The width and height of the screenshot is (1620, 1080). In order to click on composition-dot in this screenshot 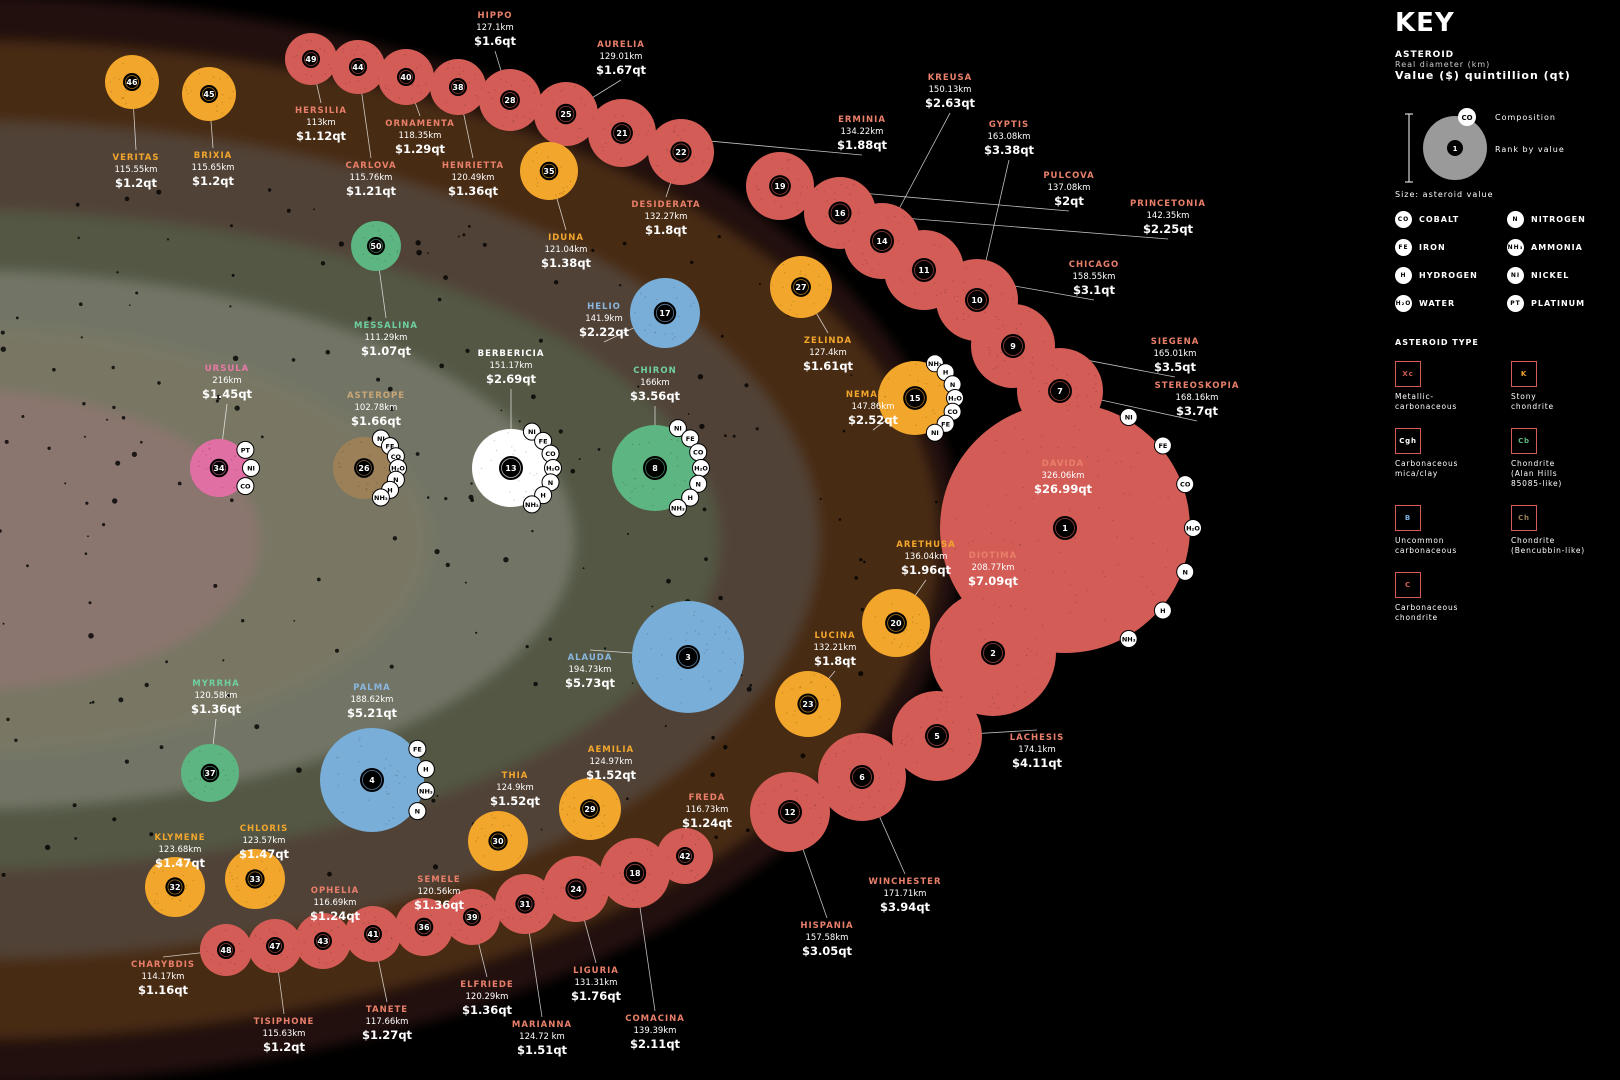, I will do `click(1128, 417)`.